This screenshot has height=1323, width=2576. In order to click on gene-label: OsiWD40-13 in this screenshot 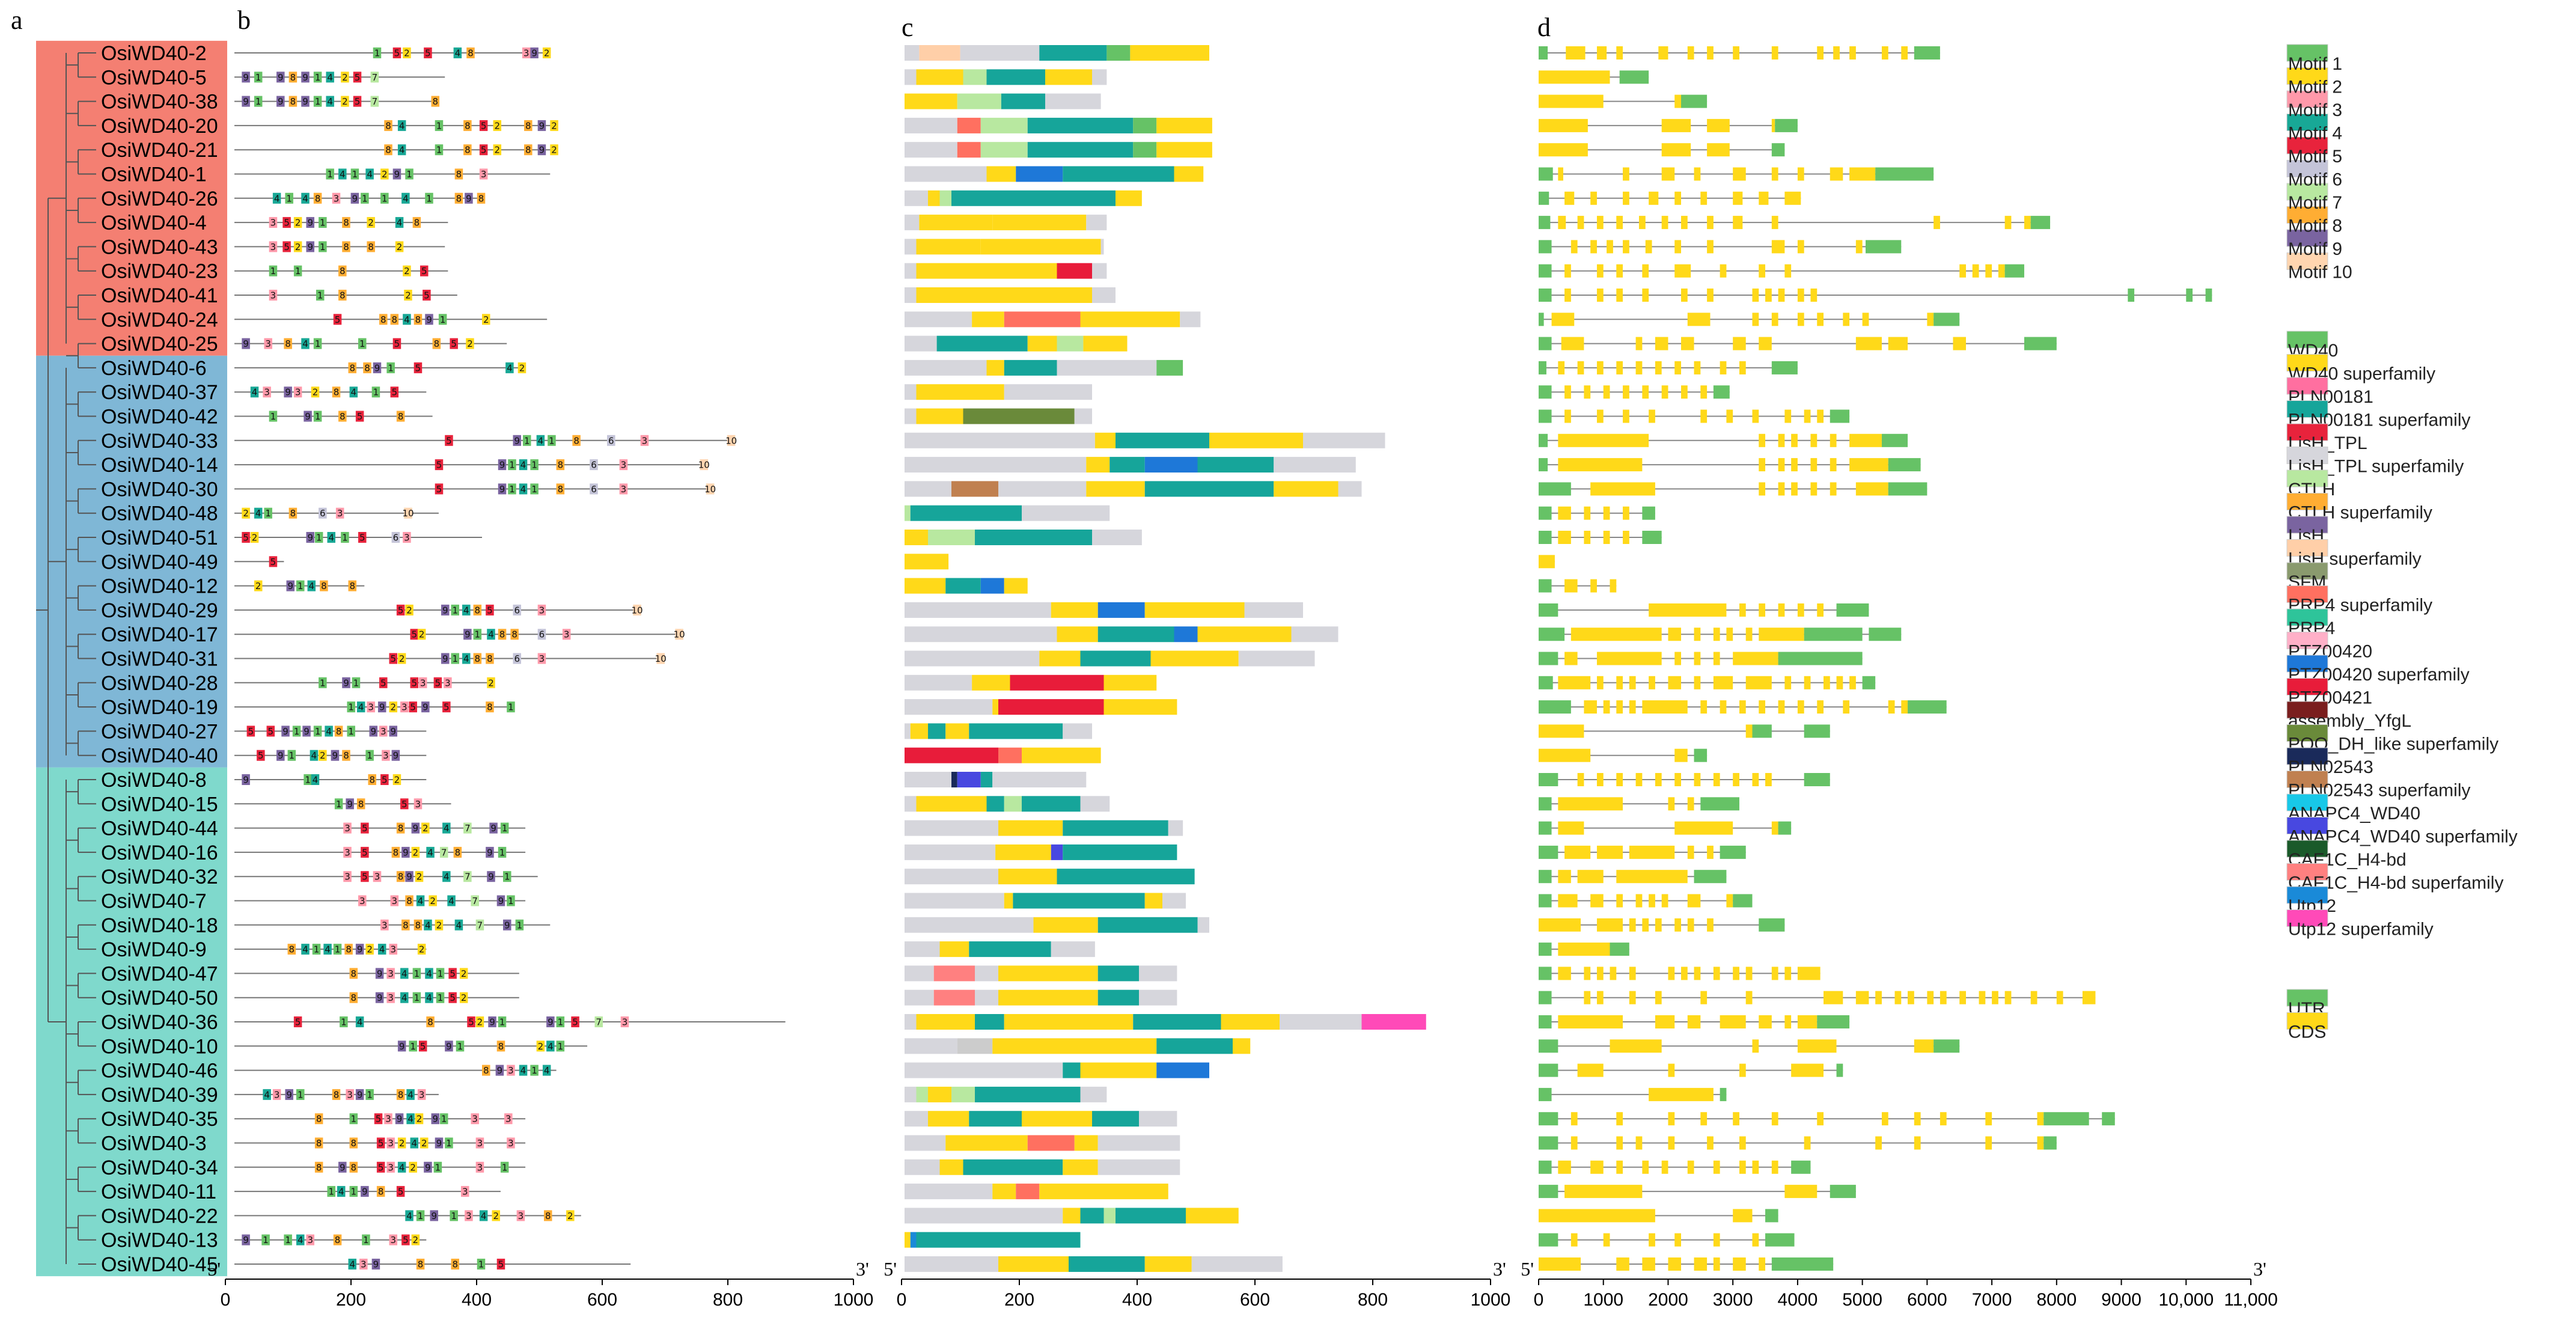, I will do `click(159, 1240)`.